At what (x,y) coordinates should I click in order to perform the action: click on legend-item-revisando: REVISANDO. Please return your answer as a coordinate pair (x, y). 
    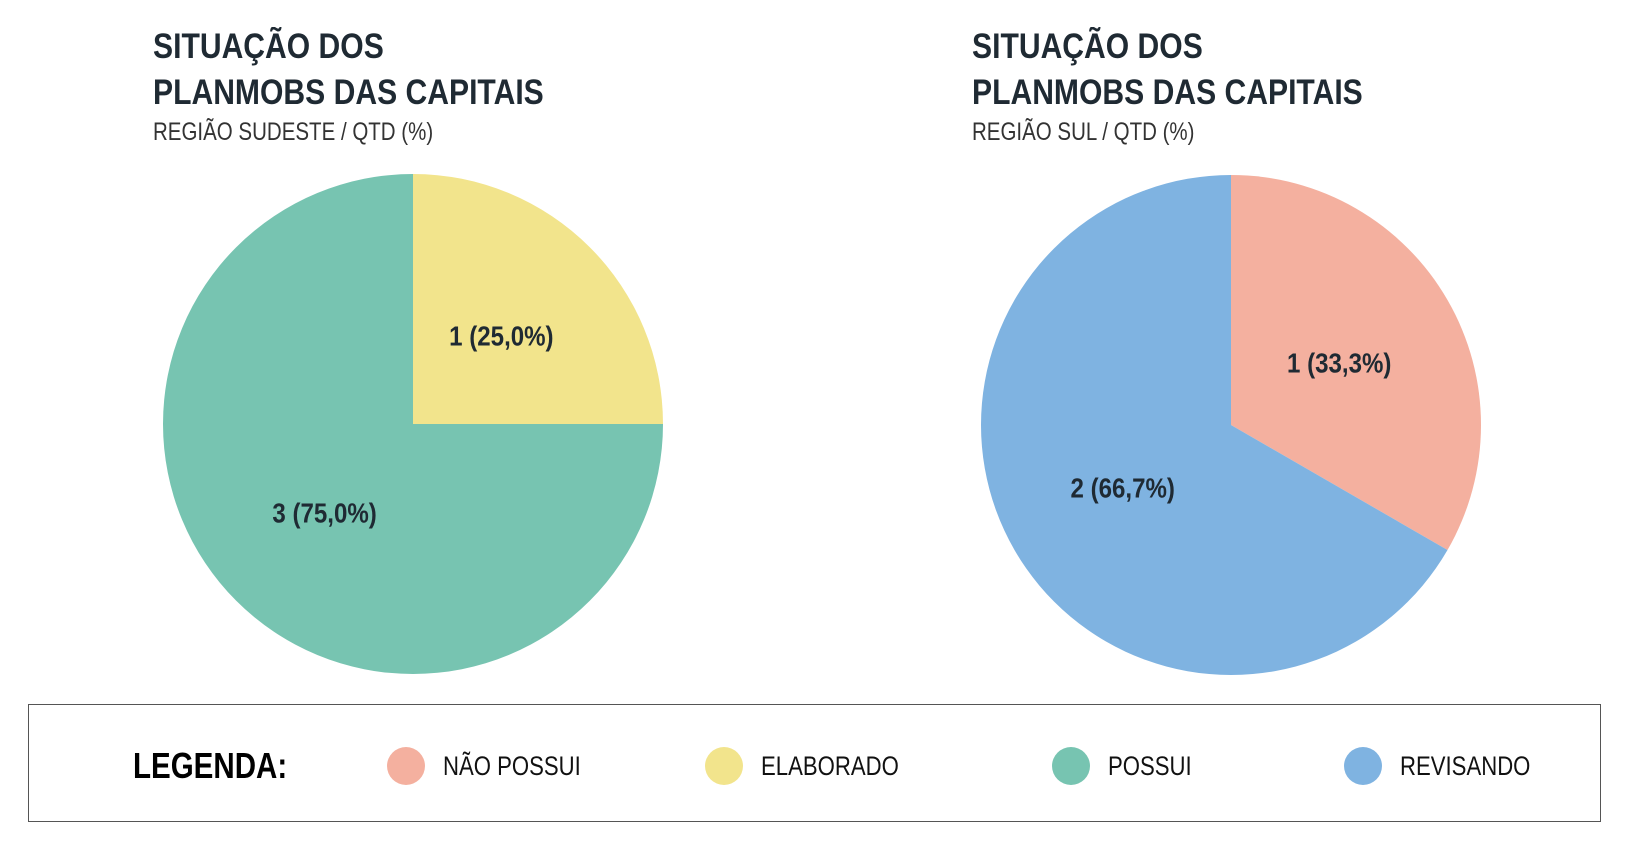
    Looking at the image, I should click on (1451, 766).